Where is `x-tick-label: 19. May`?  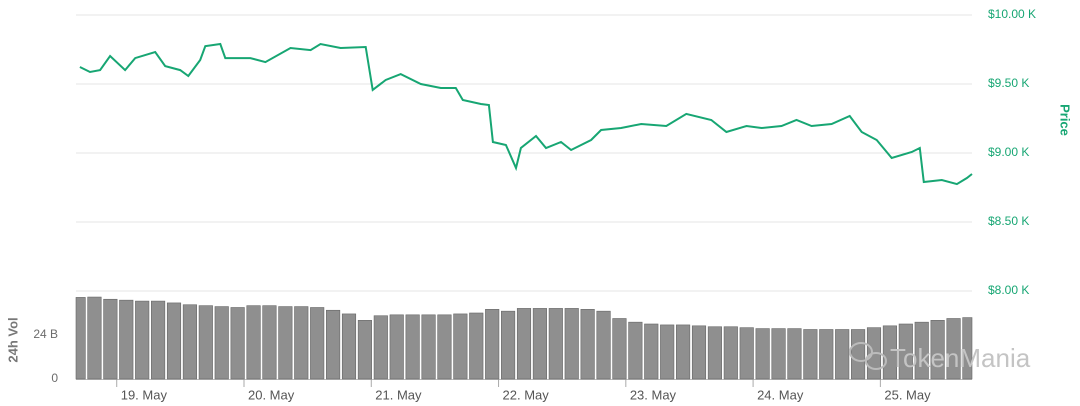 x-tick-label: 19. May is located at coordinates (144, 394).